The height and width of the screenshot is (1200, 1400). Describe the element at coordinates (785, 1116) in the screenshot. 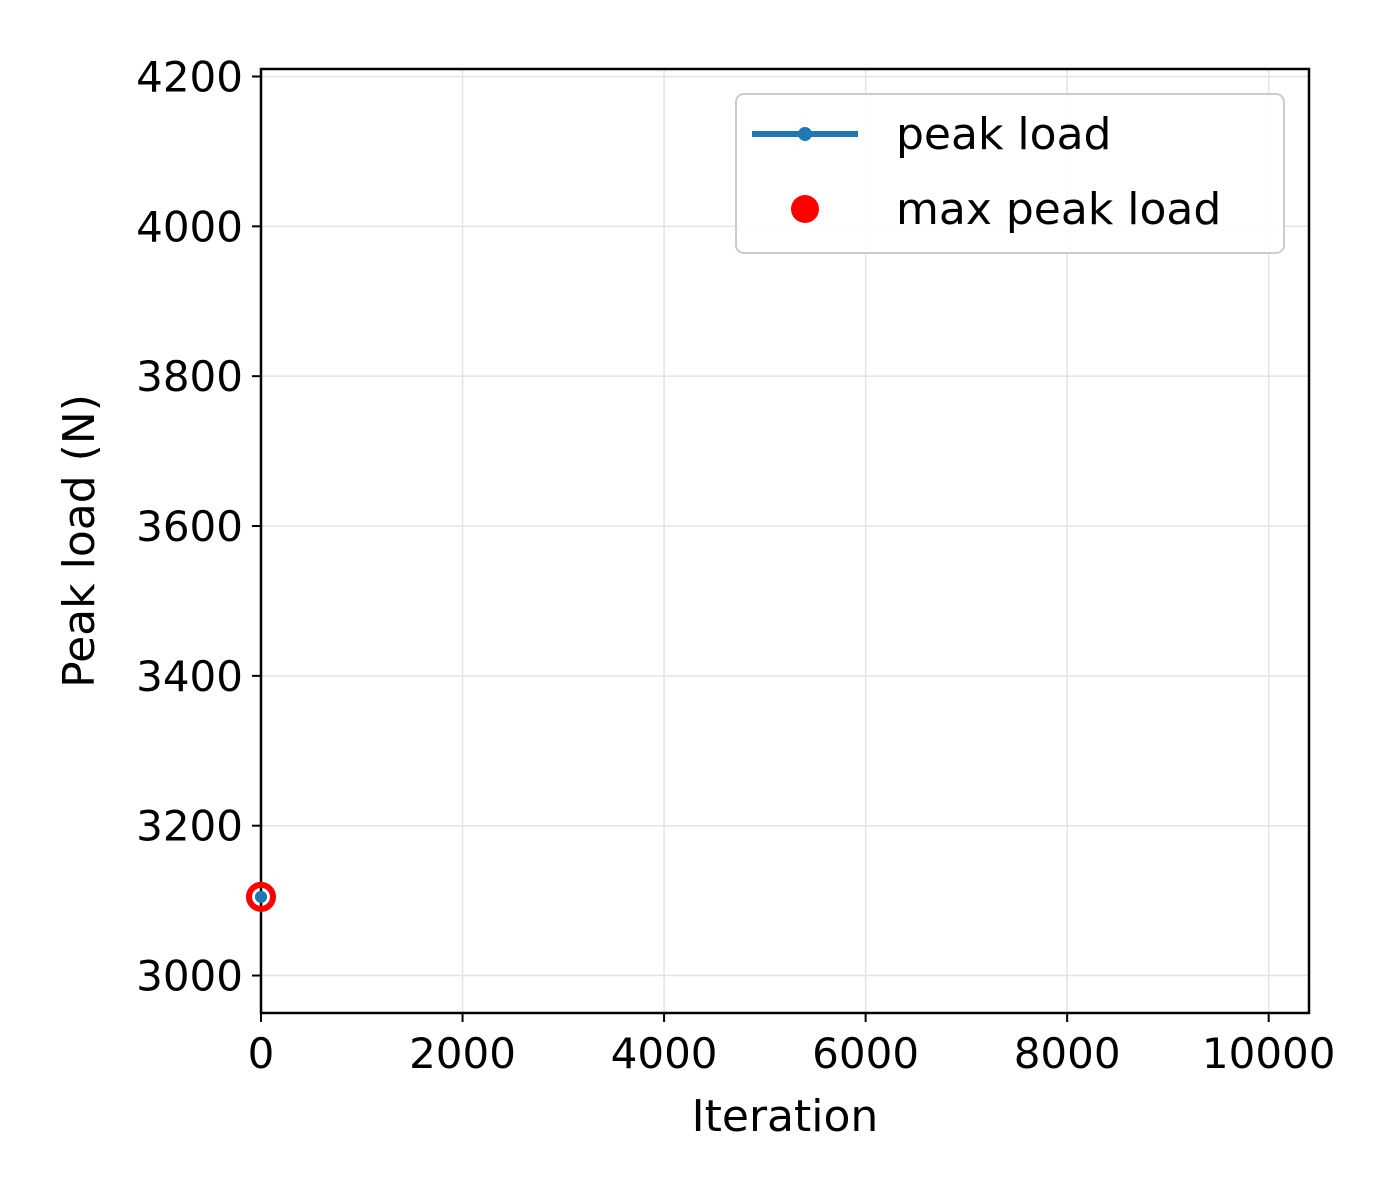

I see `x-axis-label: Iteration` at that location.